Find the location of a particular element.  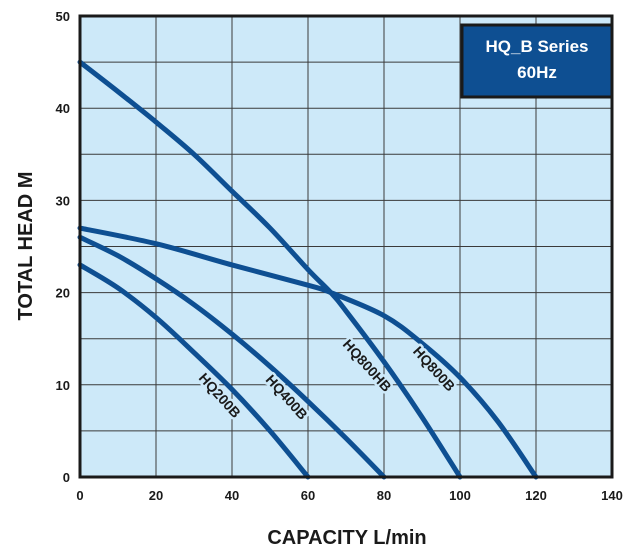

x-axis-title: CAPACITY L/min is located at coordinates (346, 538).